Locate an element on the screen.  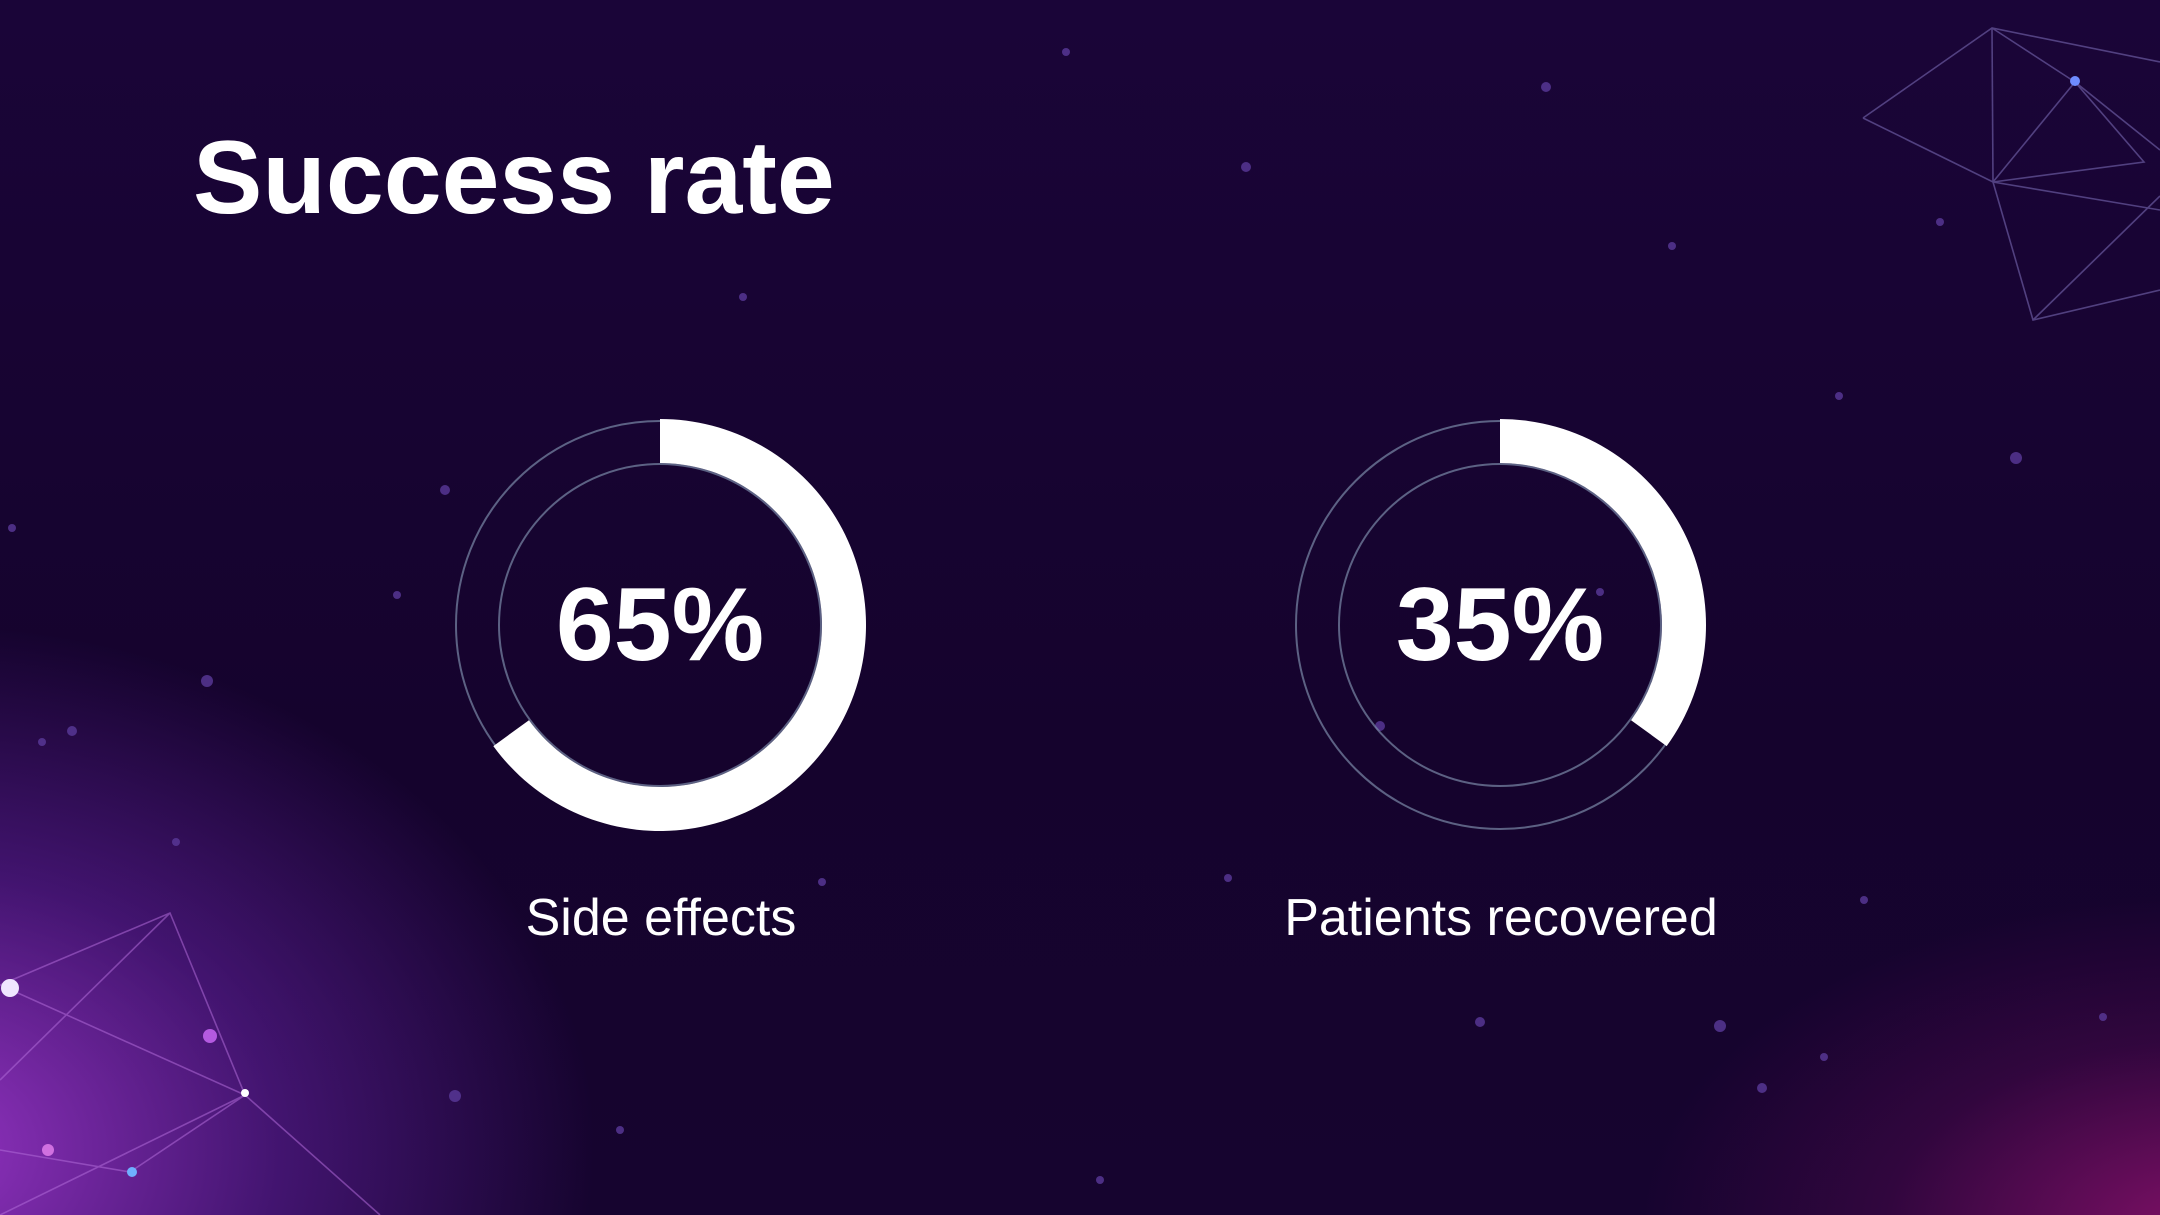
gauge-label-patients-recovered: Patients recovered is located at coordinates (1501, 918).